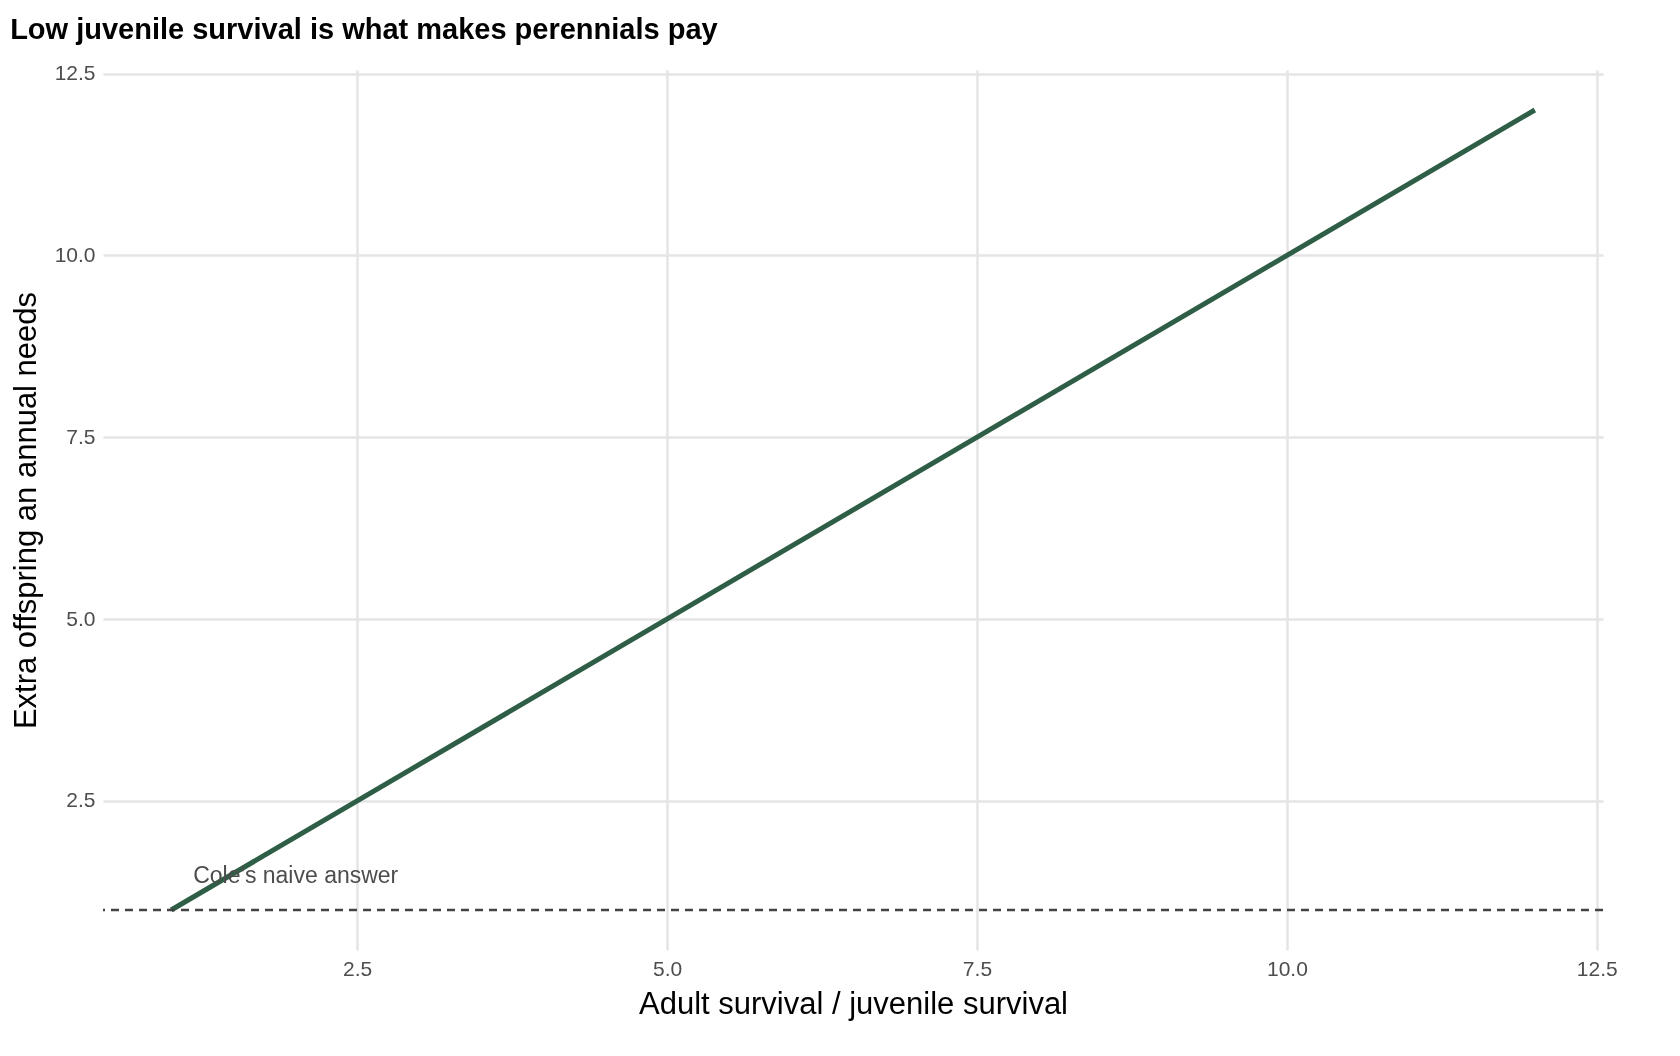 This screenshot has width=1680, height=1056. What do you see at coordinates (1287, 968) in the screenshot?
I see `x-tick-label: 10.0` at bounding box center [1287, 968].